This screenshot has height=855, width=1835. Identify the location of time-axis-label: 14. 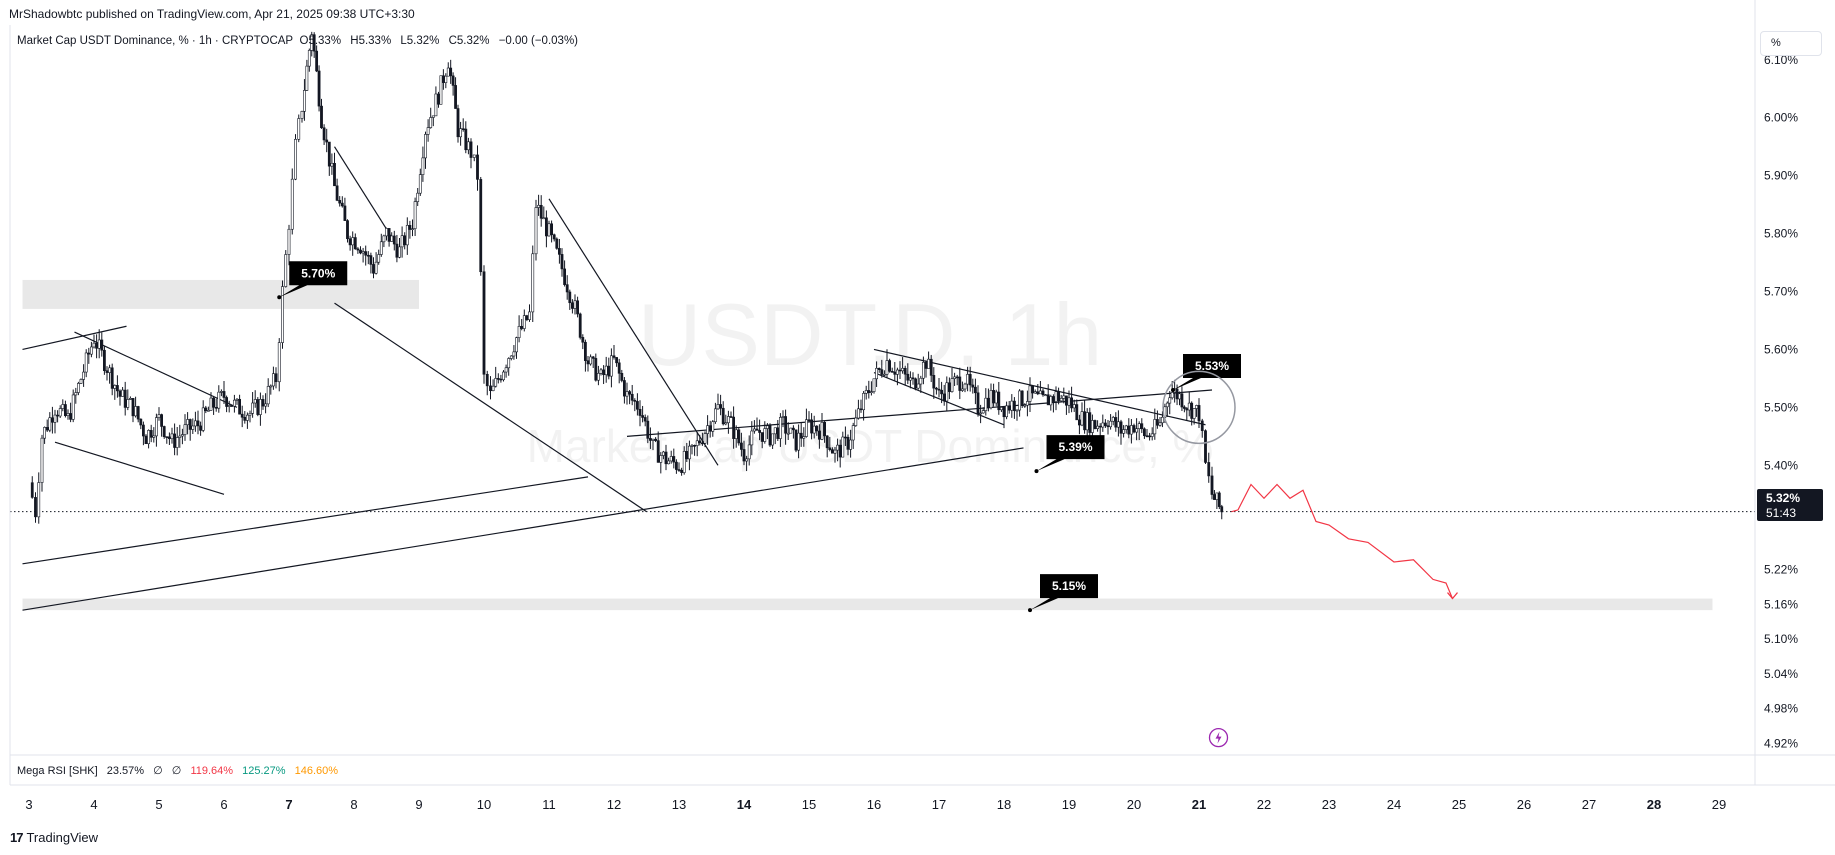
(744, 804).